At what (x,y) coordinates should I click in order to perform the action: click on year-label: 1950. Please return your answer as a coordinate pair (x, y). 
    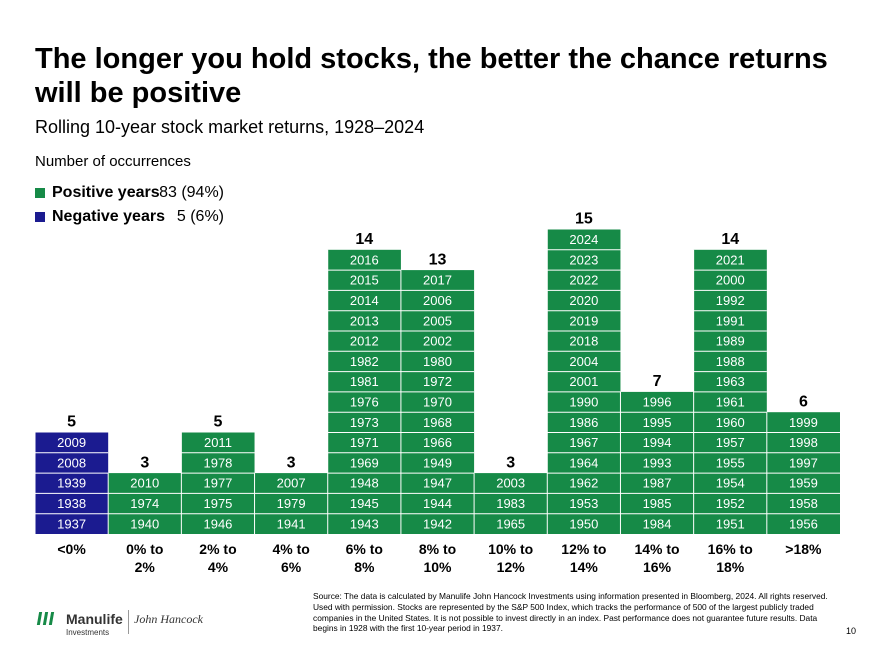
    Looking at the image, I should click on (583, 523).